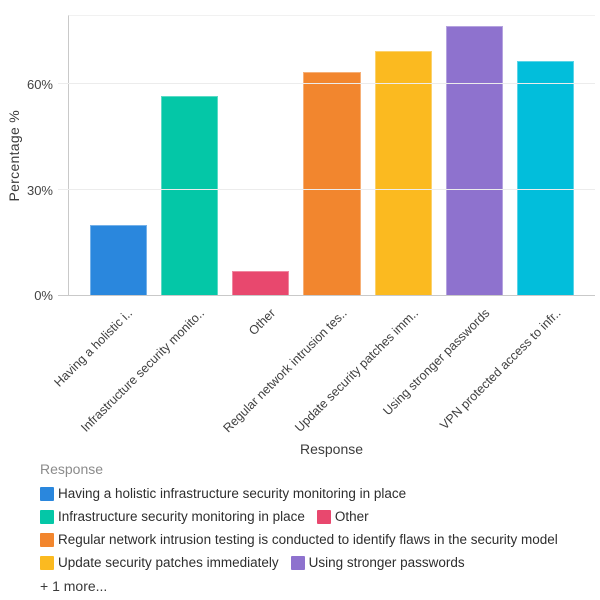  Describe the element at coordinates (142, 370) in the screenshot. I see `x-tick-label-2: Infrastructure security monito..` at that location.